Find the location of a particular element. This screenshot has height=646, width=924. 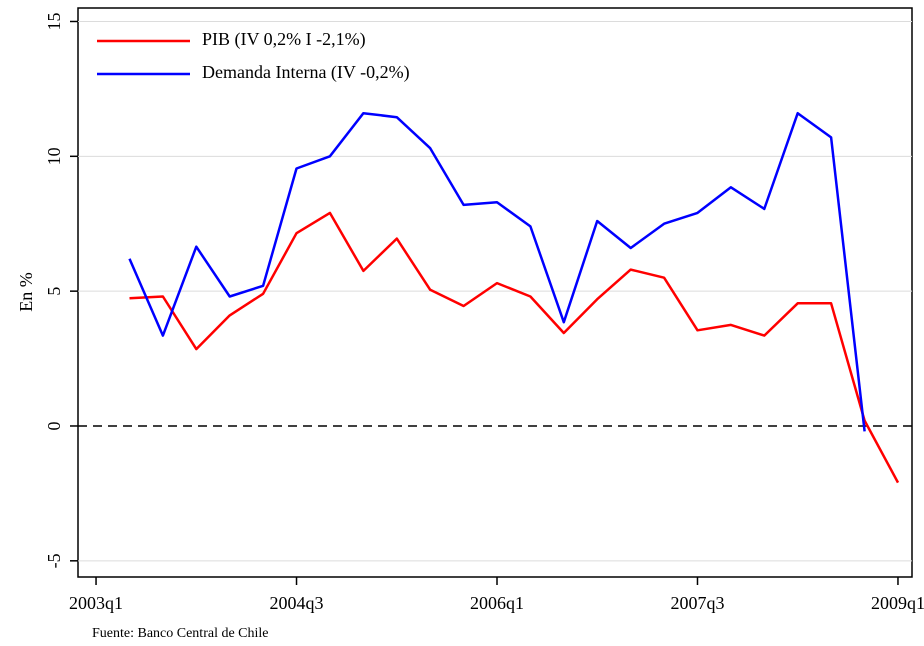

y-tick-label: 5 is located at coordinates (54, 291).